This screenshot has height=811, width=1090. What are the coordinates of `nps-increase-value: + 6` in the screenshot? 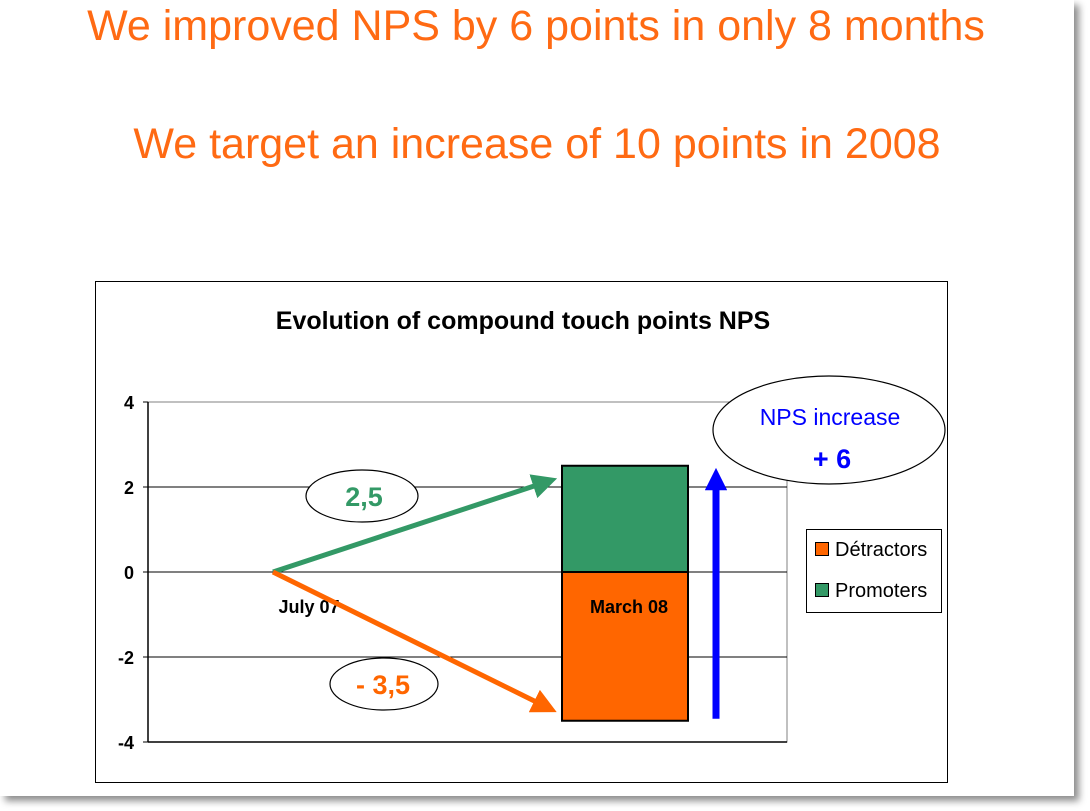 It's located at (832, 459).